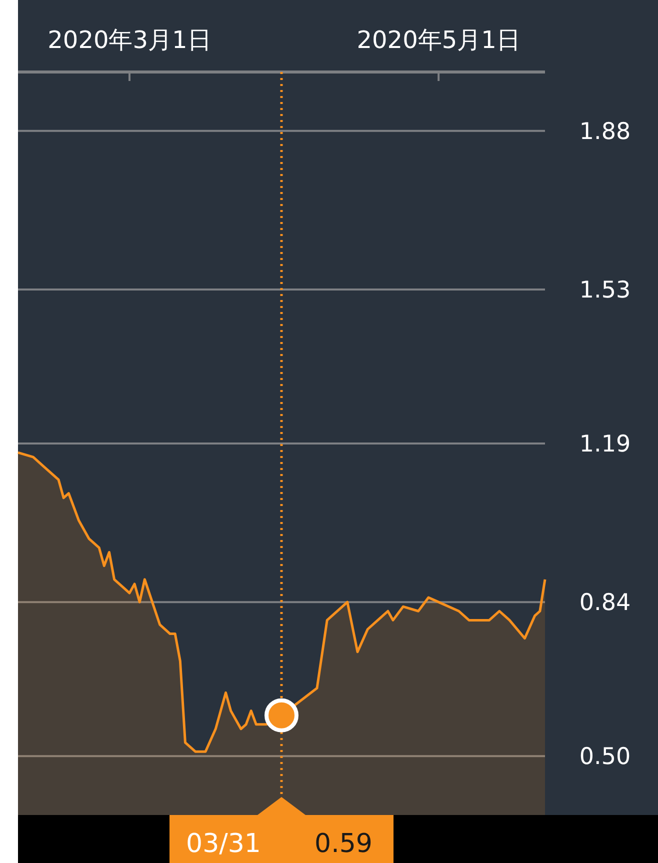 Image resolution: width=658 pixels, height=863 pixels. What do you see at coordinates (605, 445) in the screenshot?
I see `y-tick-label: 1.19` at bounding box center [605, 445].